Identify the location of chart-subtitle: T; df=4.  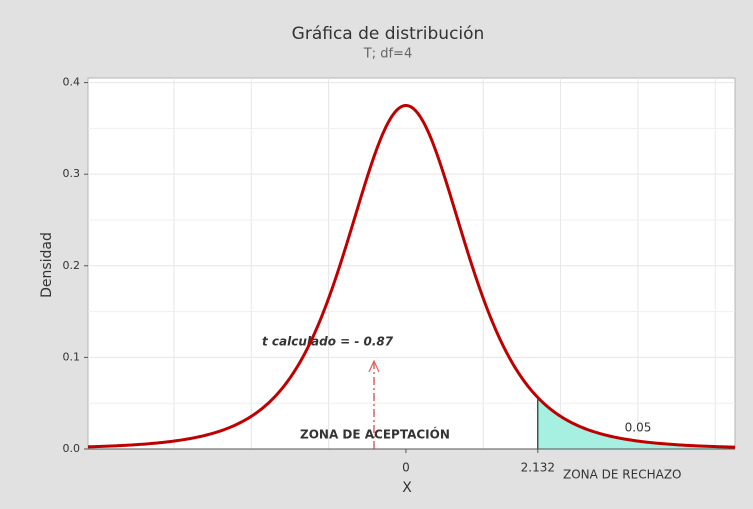
(387, 54).